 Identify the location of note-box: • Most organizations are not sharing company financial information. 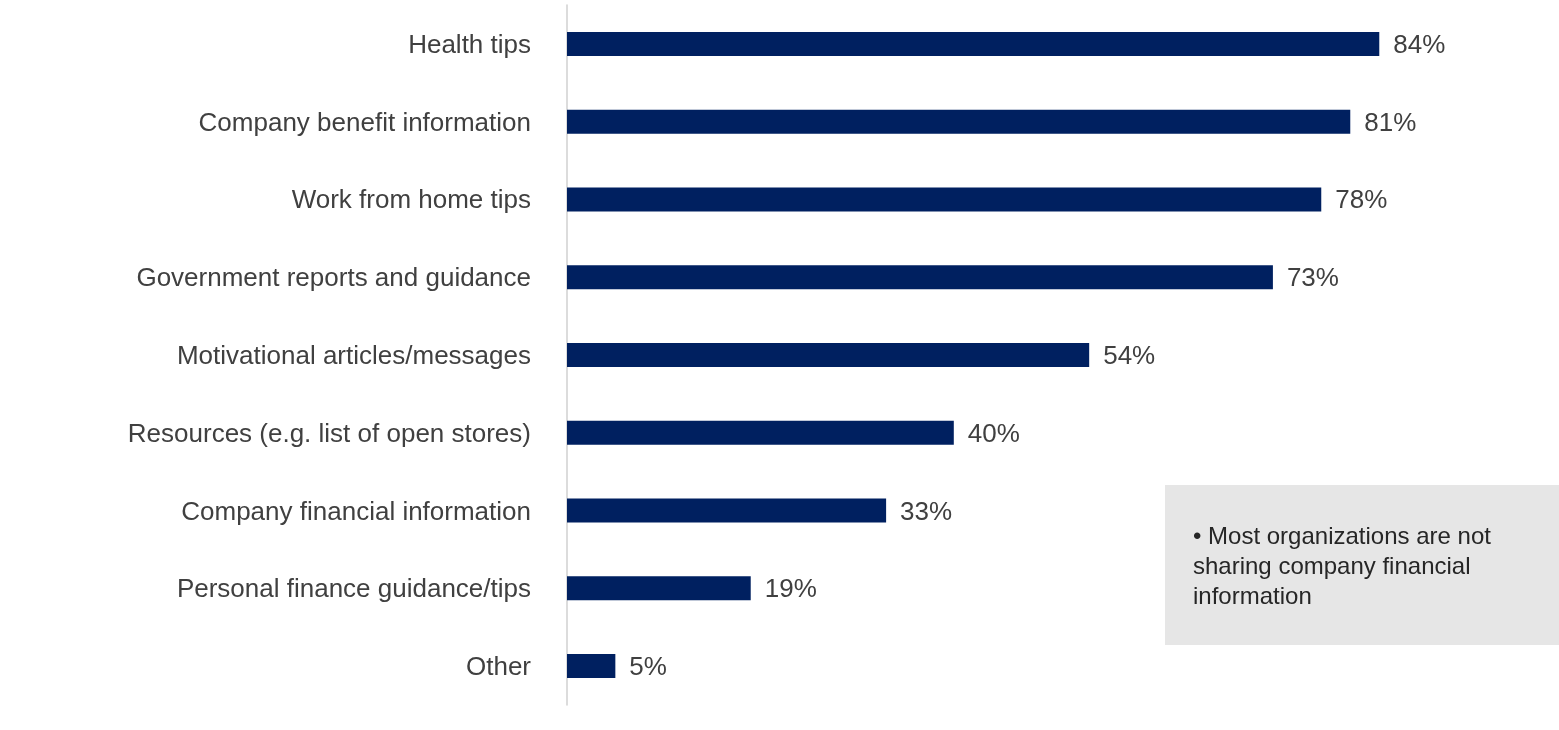
(1362, 565).